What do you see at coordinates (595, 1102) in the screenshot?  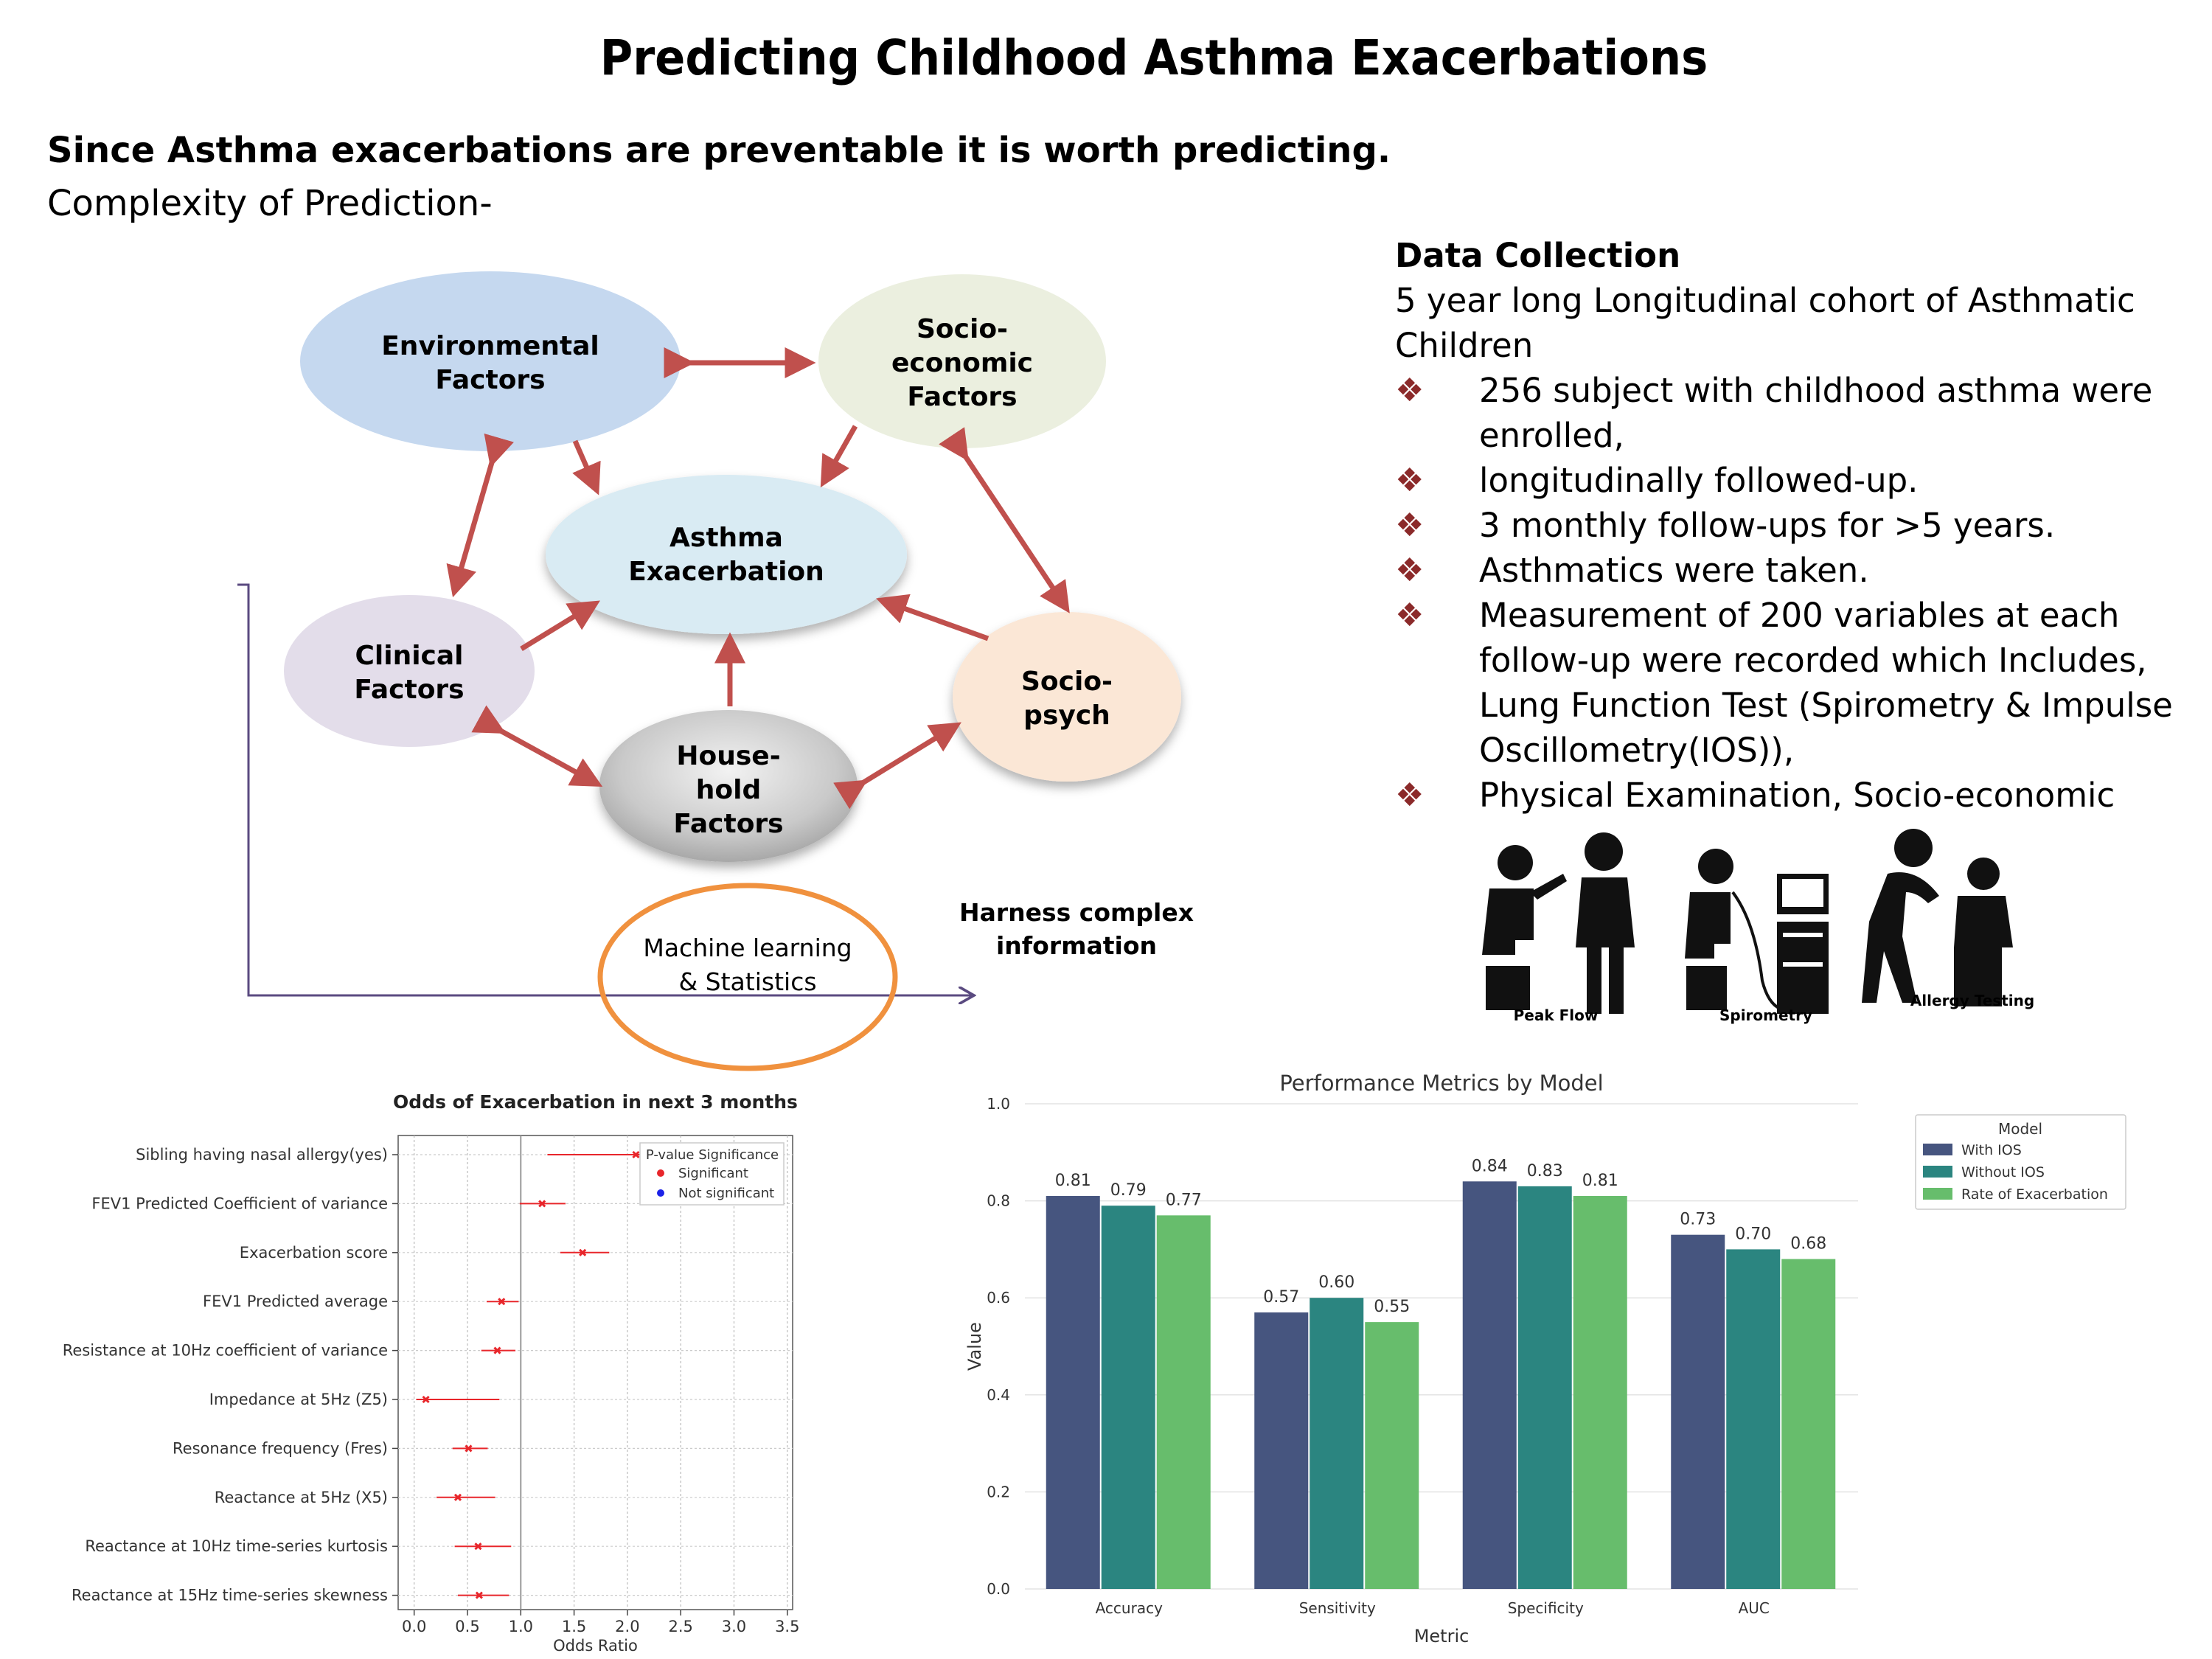 I see `forest-title: Odds of Exacerbation in next 3 months` at bounding box center [595, 1102].